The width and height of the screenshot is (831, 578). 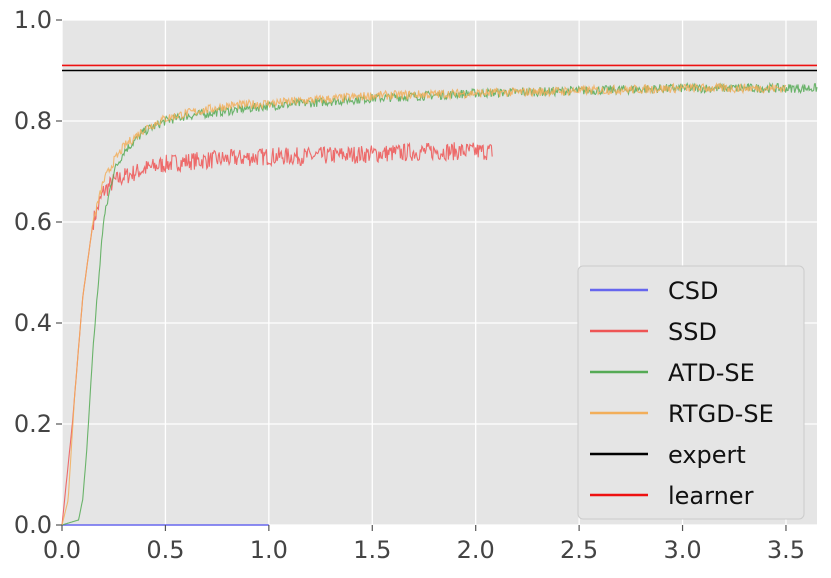 What do you see at coordinates (33, 222) in the screenshot?
I see `y-tick-label: 0.6` at bounding box center [33, 222].